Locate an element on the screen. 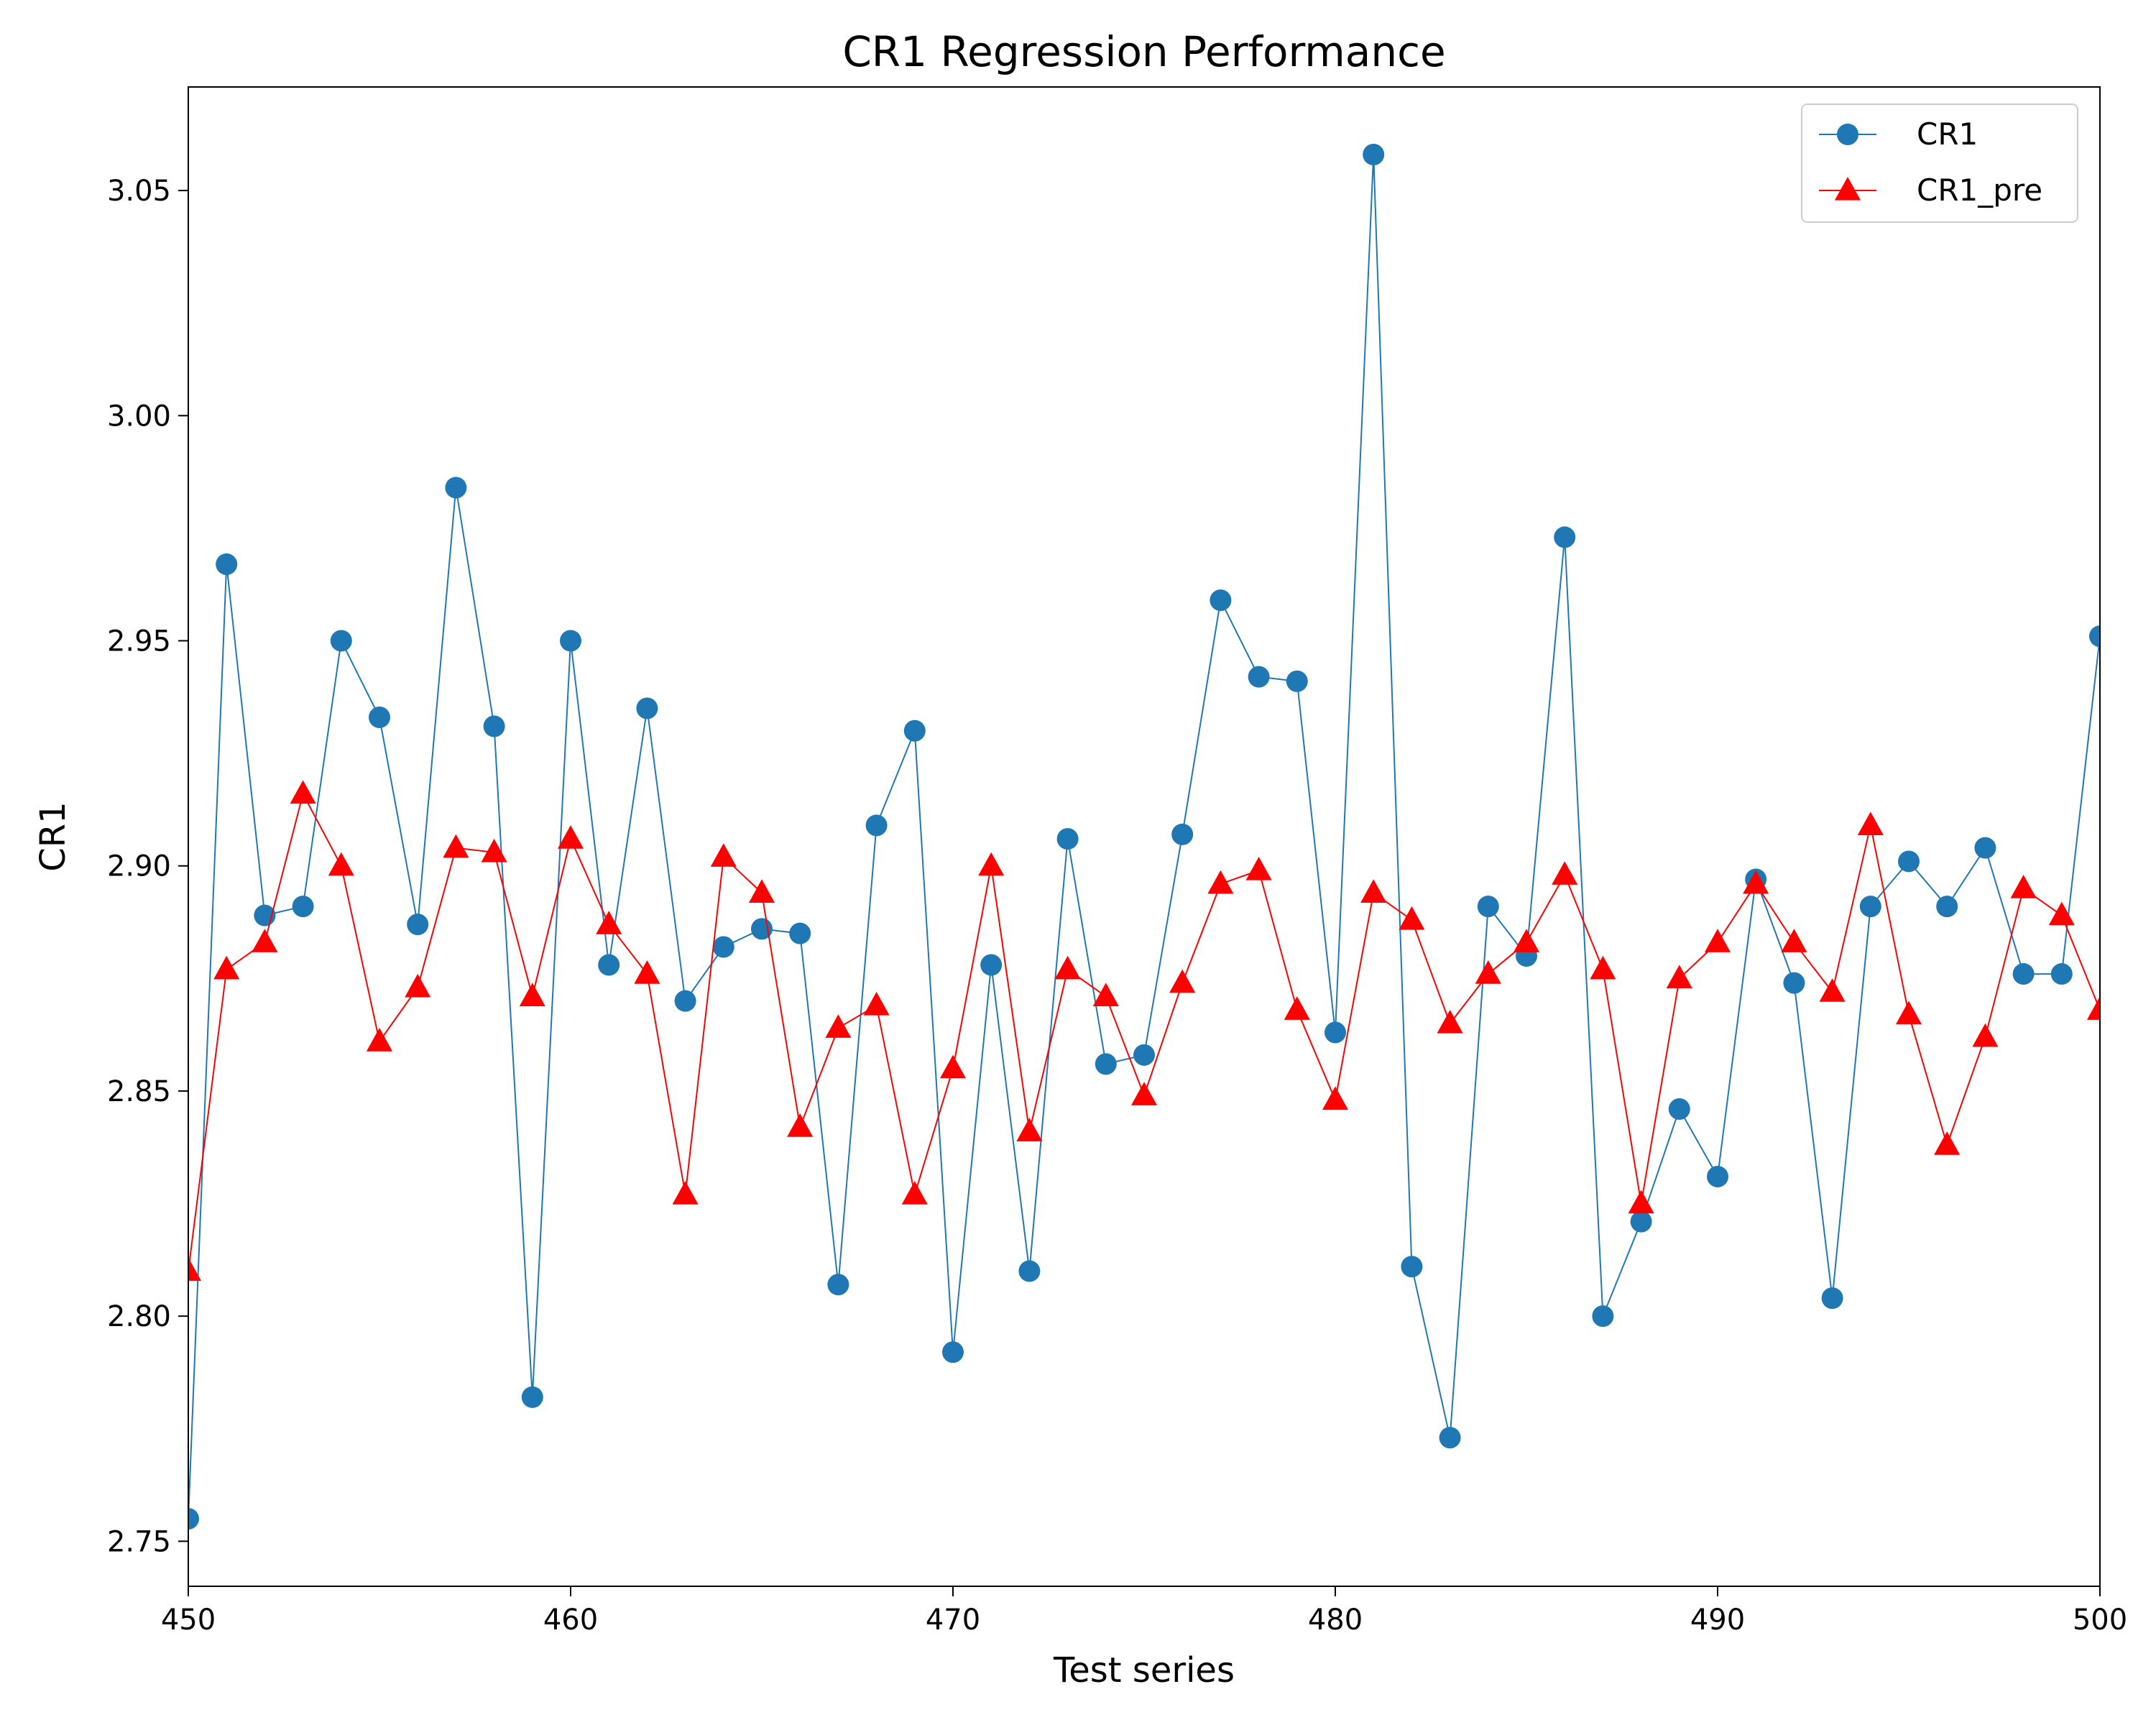 The width and height of the screenshot is (2156, 1725). x-tick-label: 480 is located at coordinates (1336, 1620).